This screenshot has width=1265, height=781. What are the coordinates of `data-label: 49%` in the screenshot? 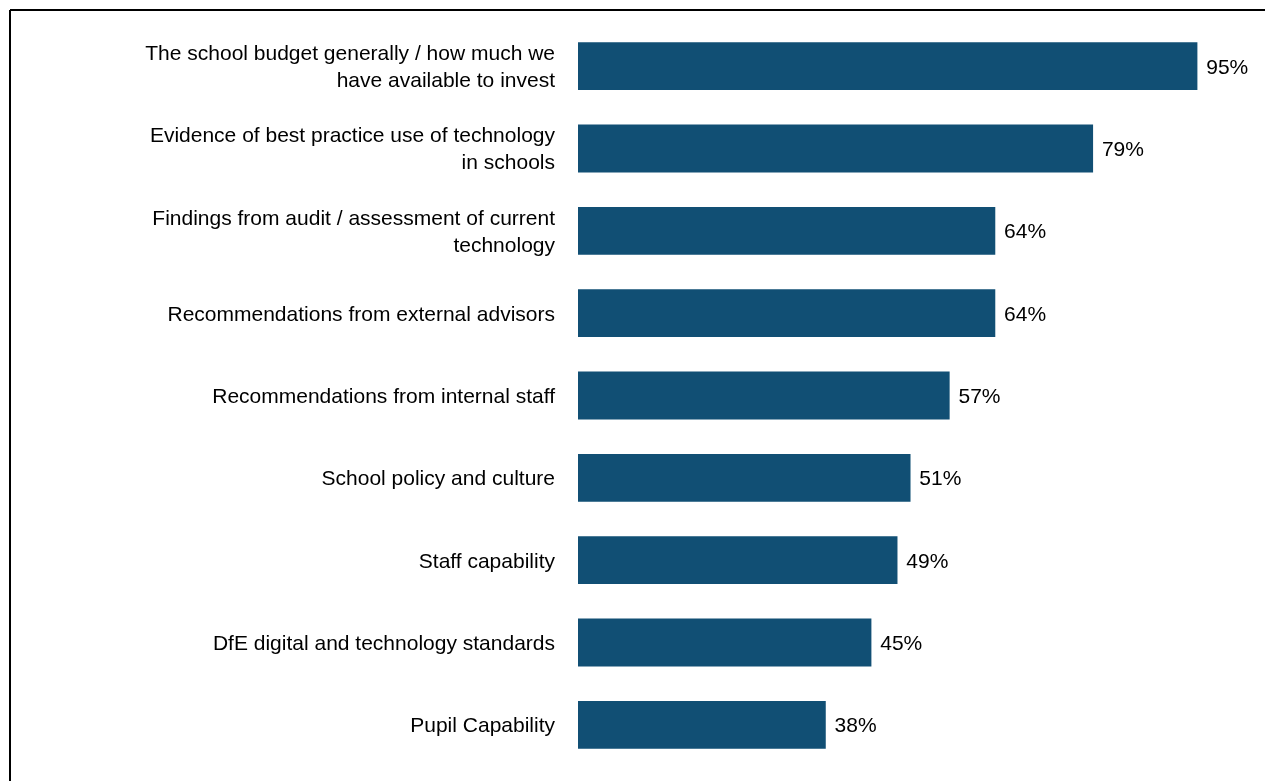 It's located at (924, 560).